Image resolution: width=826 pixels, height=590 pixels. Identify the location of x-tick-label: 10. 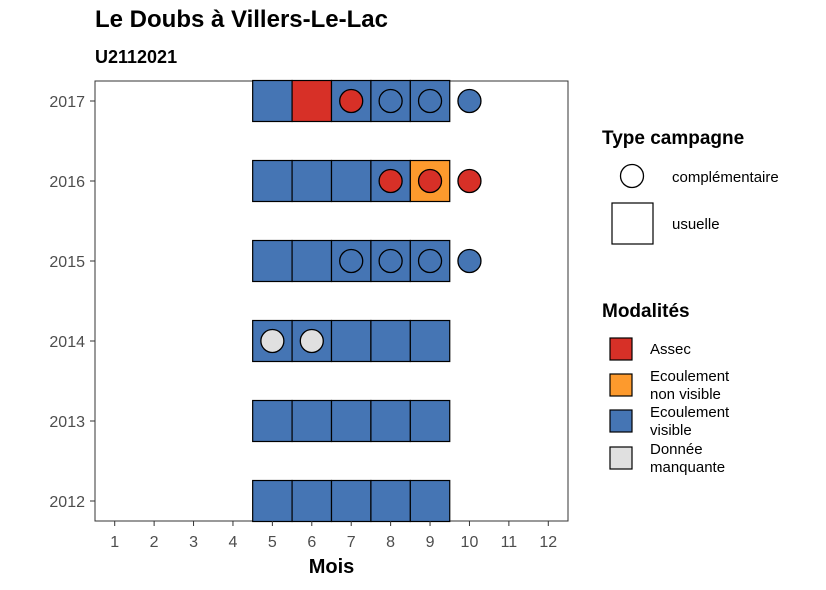
(470, 542).